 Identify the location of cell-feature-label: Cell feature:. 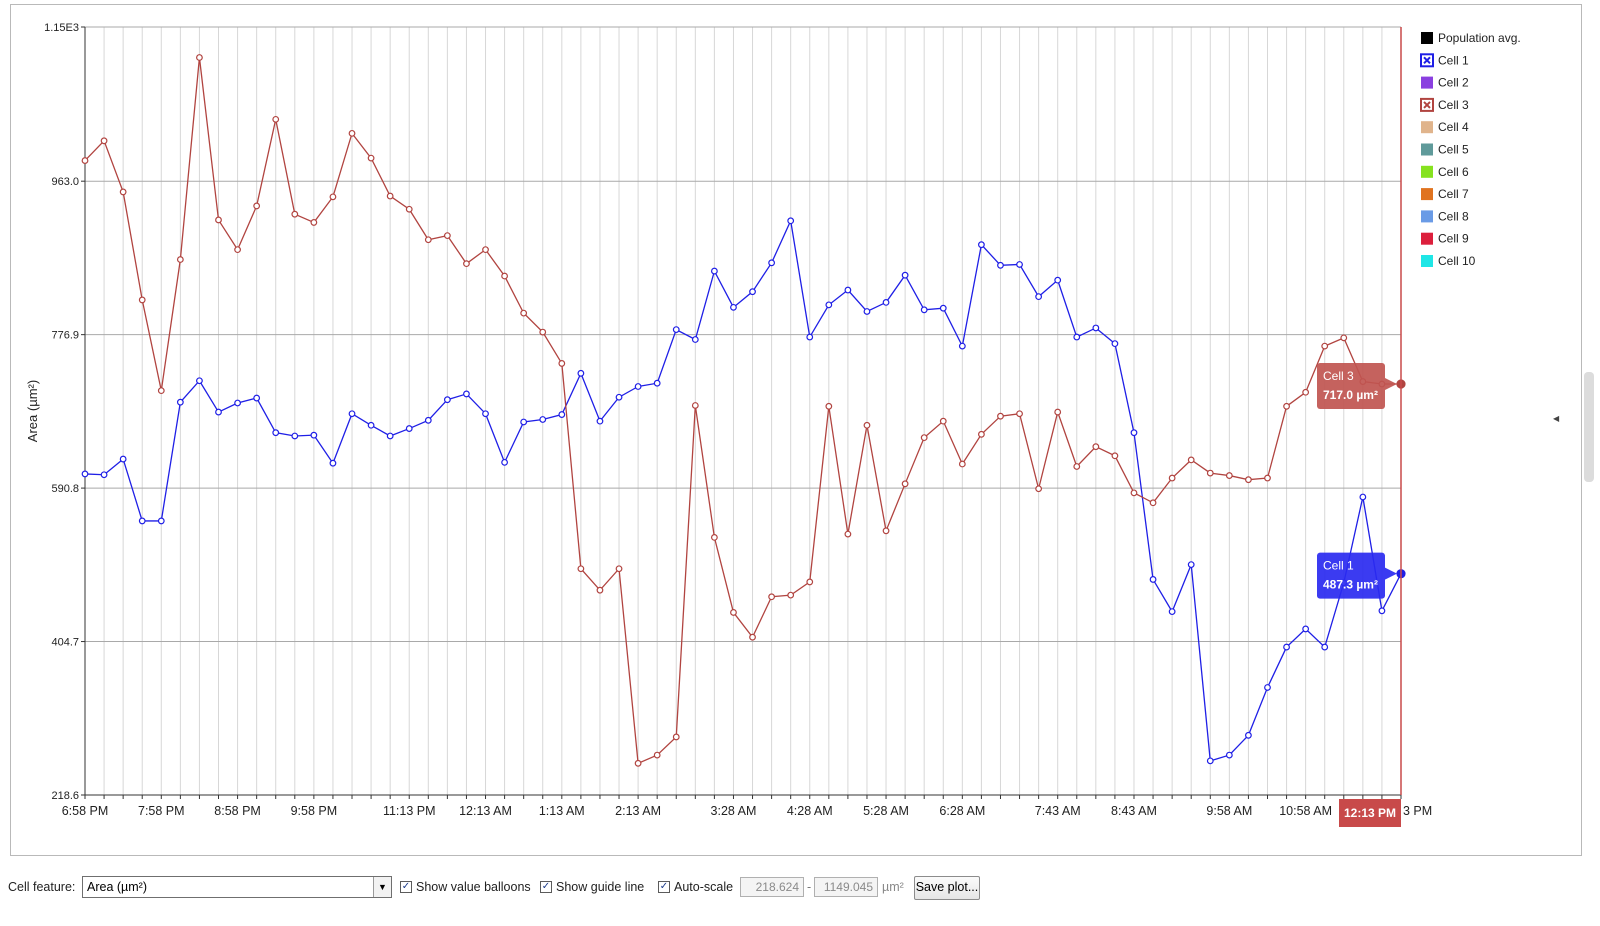
(42, 887).